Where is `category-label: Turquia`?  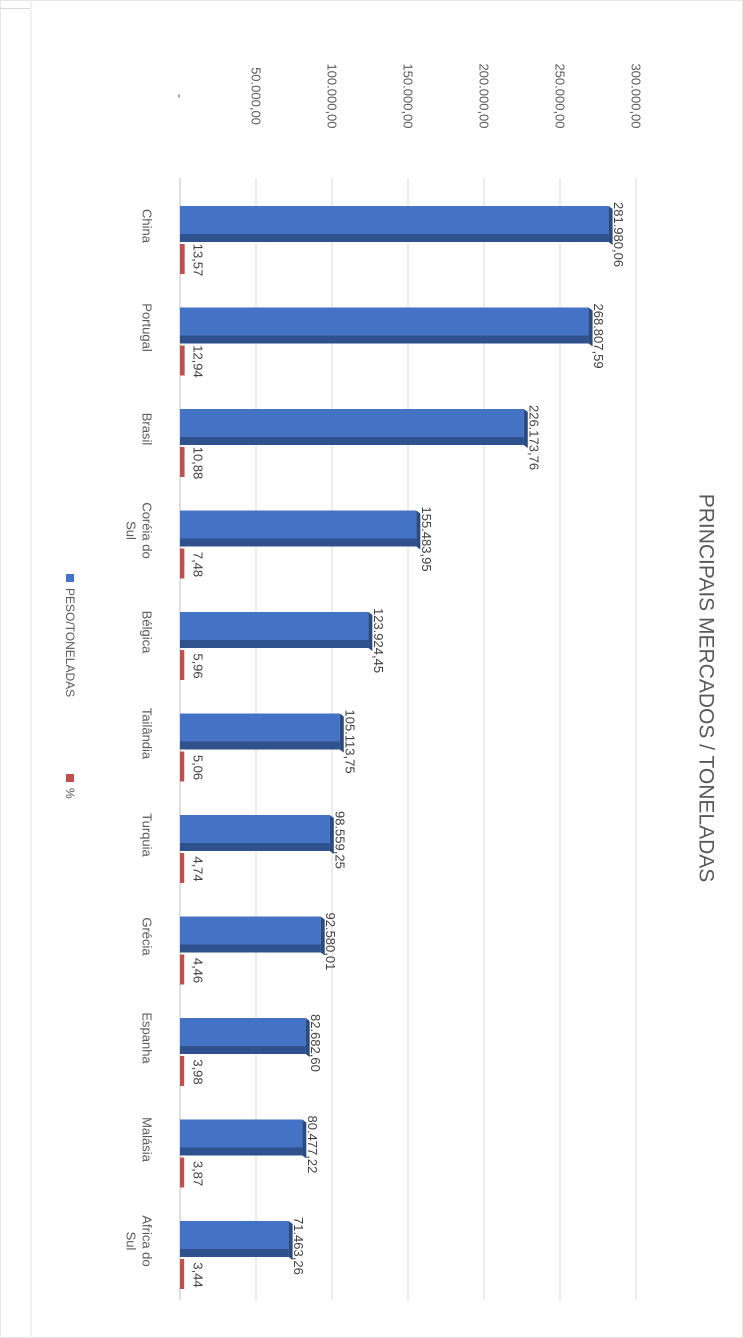 category-label: Turquia is located at coordinates (147, 835).